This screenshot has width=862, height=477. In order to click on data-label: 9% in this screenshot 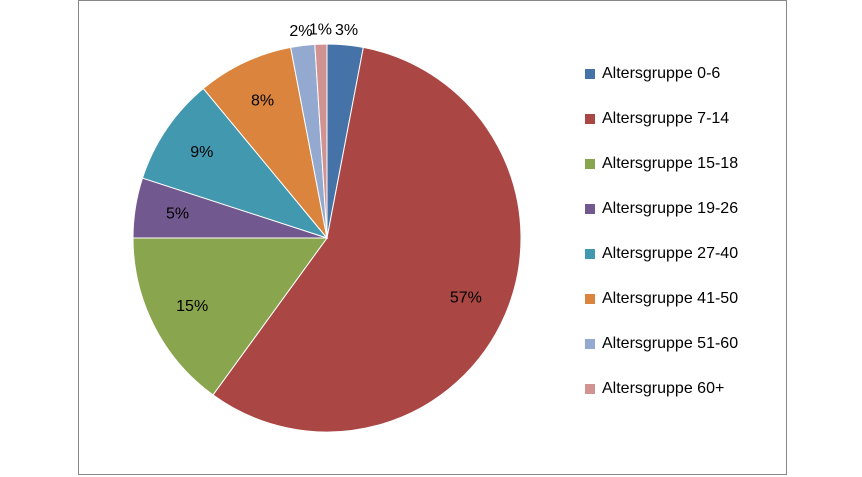, I will do `click(201, 152)`.